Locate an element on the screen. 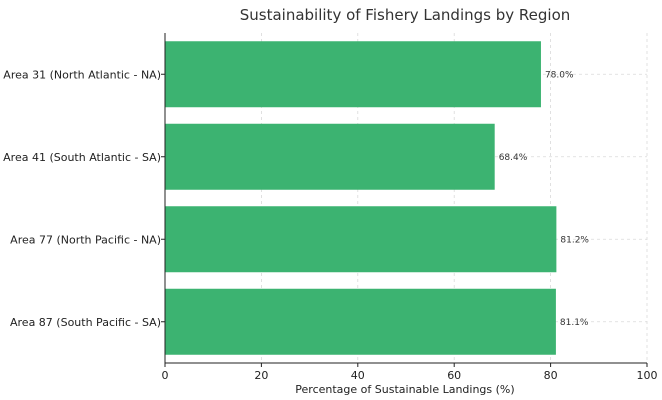 Image resolution: width=662 pixels, height=400 pixels. x-axis-title: Percentage of Sustainable Landings (%) is located at coordinates (404, 389).